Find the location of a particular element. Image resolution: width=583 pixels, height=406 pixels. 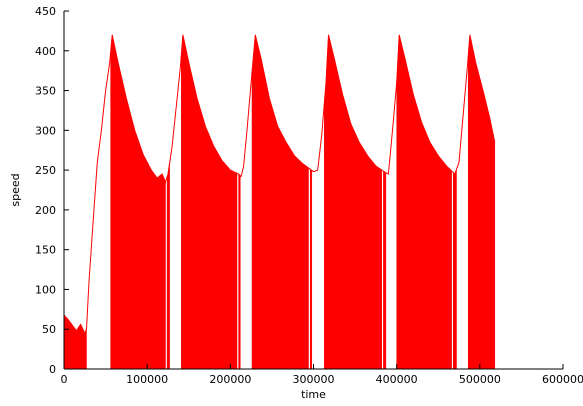

y-tick-label: 0 is located at coordinates (52, 369).